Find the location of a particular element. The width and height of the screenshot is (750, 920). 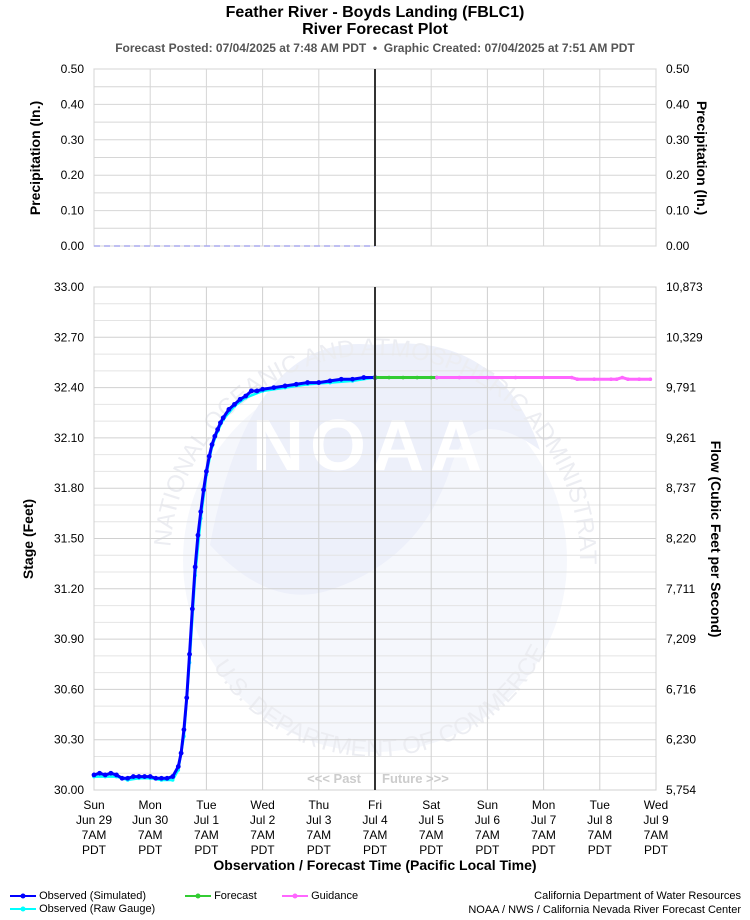

legend-observed-simulated-swatch is located at coordinates (23, 896).